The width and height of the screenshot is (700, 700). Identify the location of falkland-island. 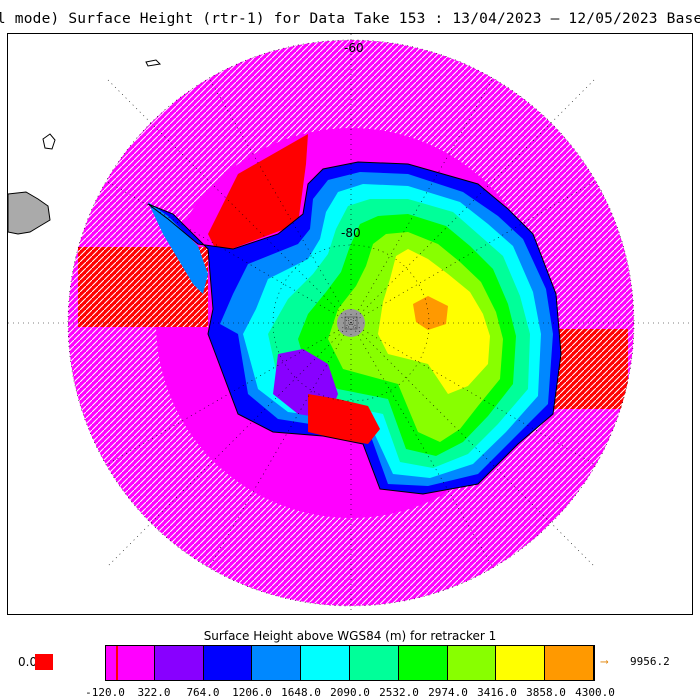
(49, 141).